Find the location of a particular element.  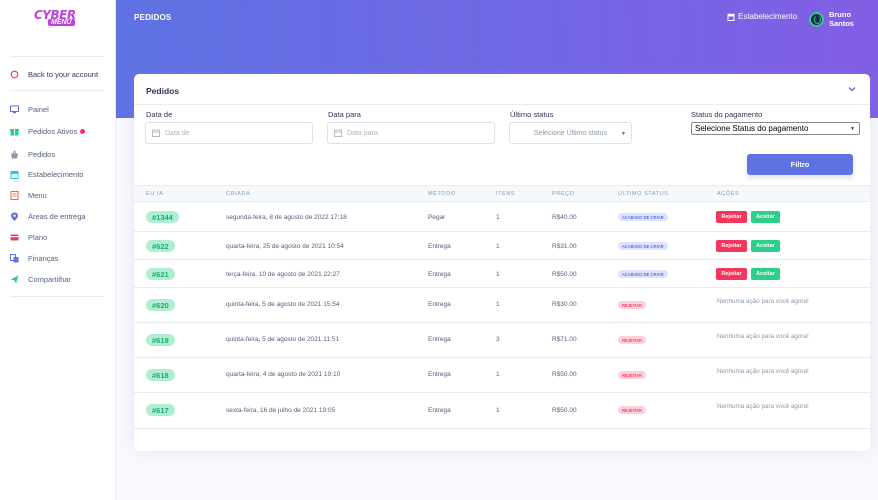

sidebar-item-pedidos: Pedidos is located at coordinates (60, 154).